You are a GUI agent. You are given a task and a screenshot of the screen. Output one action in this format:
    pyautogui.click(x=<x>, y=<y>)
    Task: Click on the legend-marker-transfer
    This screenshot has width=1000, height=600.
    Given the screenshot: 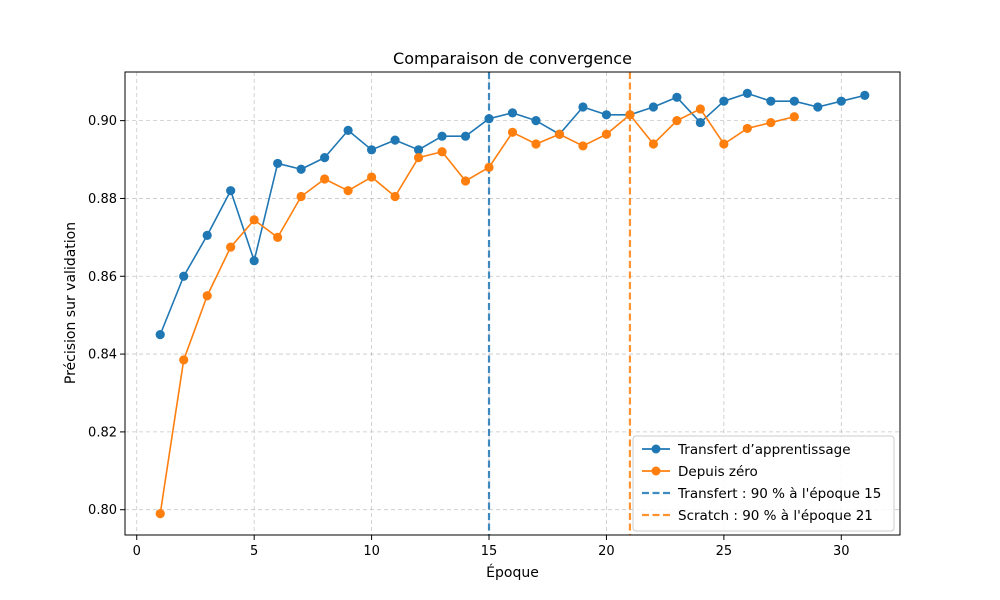 What is the action you would take?
    pyautogui.click(x=656, y=449)
    